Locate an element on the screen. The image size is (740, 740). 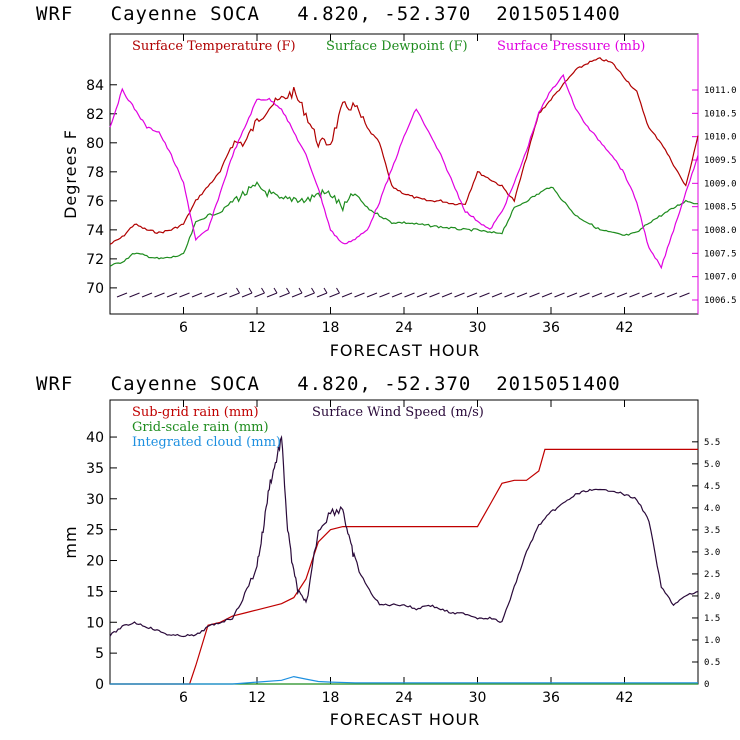
y2-tick-label: 1.5 is located at coordinates (712, 619).